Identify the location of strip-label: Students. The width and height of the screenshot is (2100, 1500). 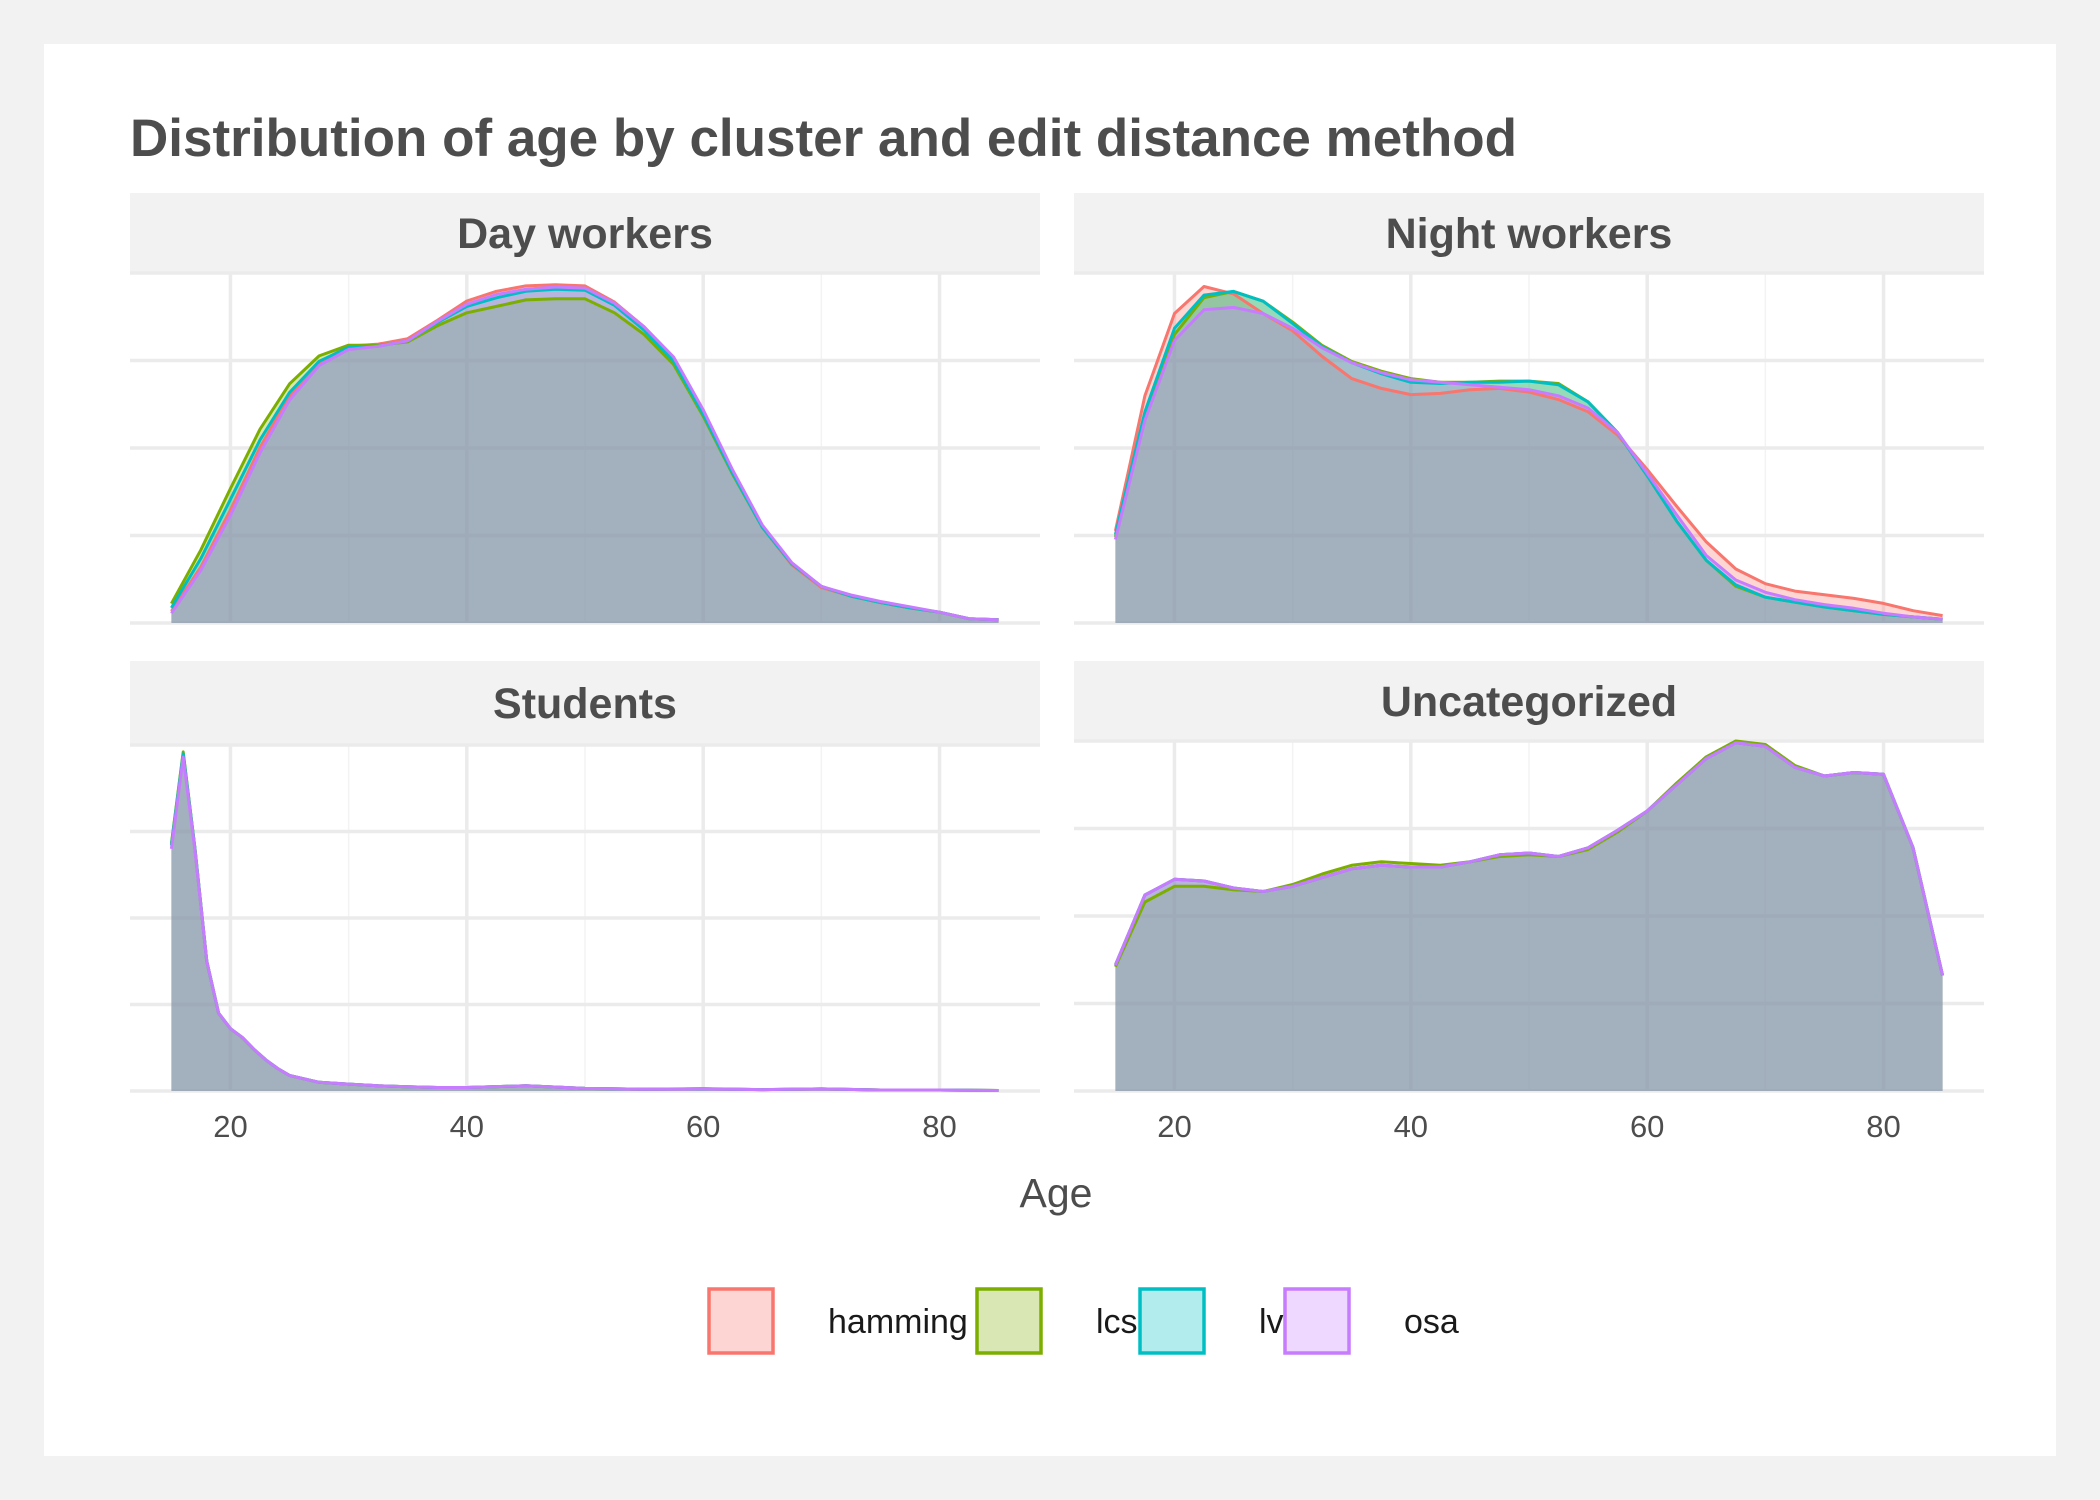
(585, 704).